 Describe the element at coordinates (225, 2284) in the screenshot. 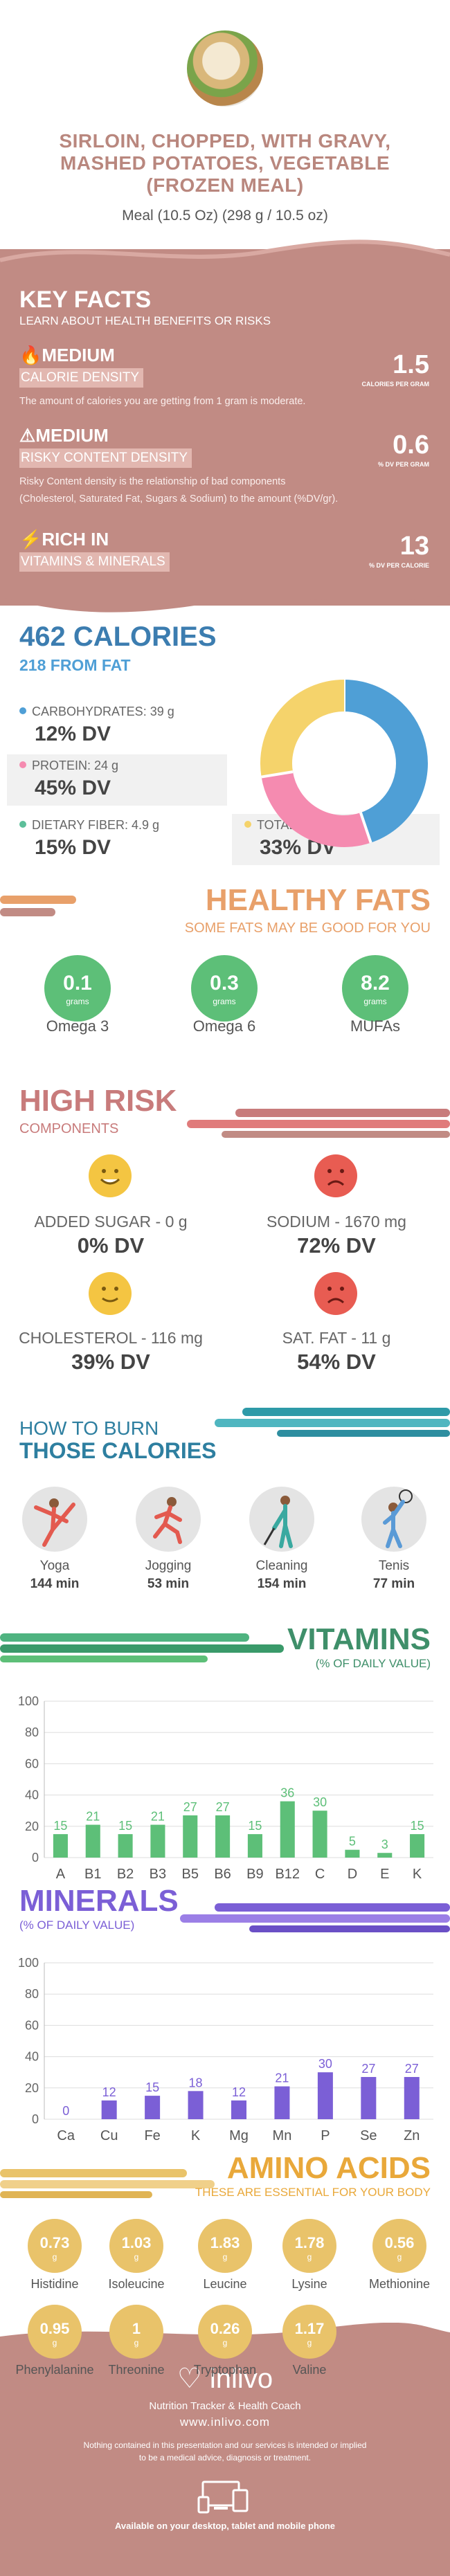

I see `amino-label: Leucine` at that location.